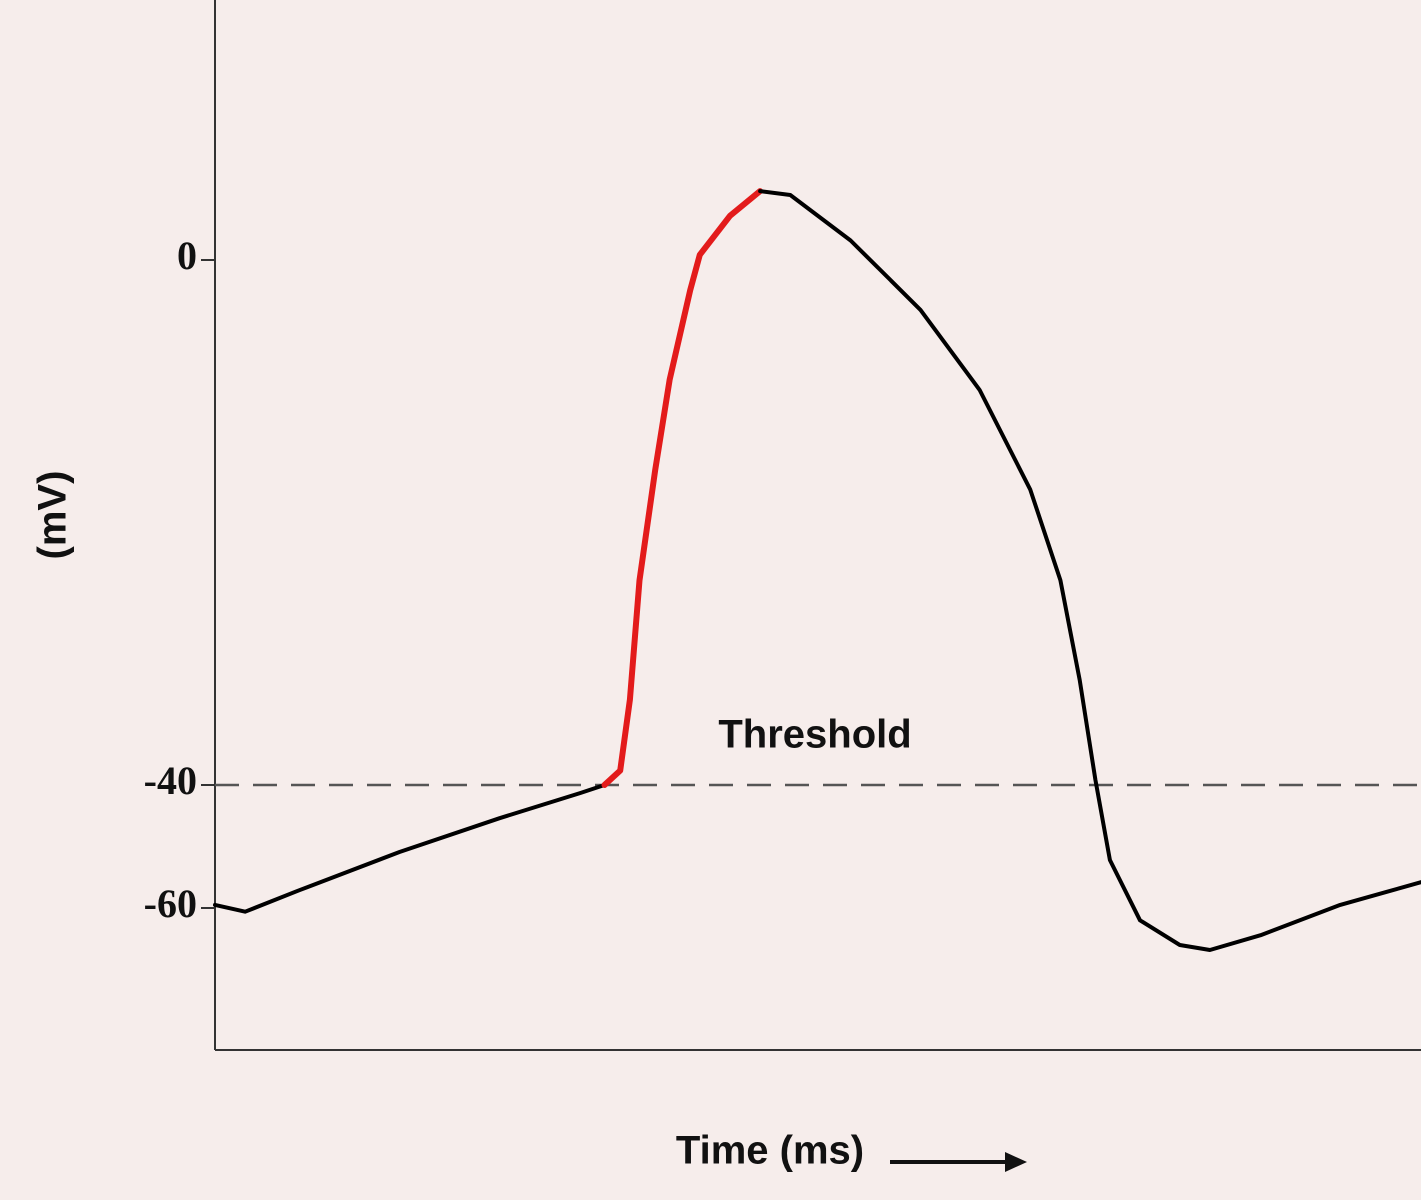 This screenshot has width=1421, height=1200. I want to click on y-axis-label: (mV), so click(53, 515).